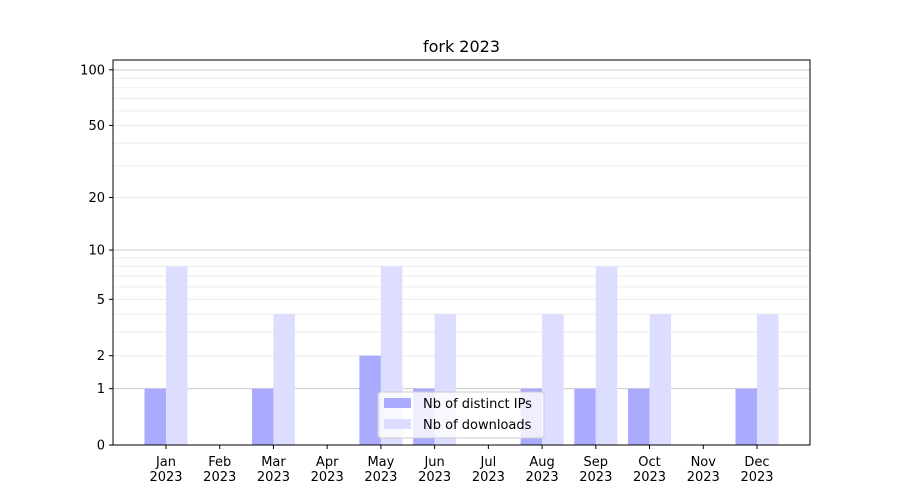  What do you see at coordinates (461, 46) in the screenshot?
I see `chart-title: fork 2023` at bounding box center [461, 46].